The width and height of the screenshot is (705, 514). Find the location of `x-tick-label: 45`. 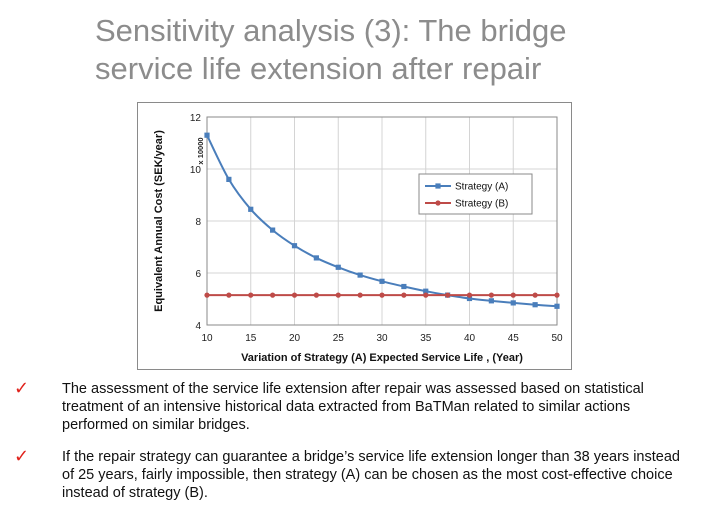

x-tick-label: 45 is located at coordinates (514, 338).